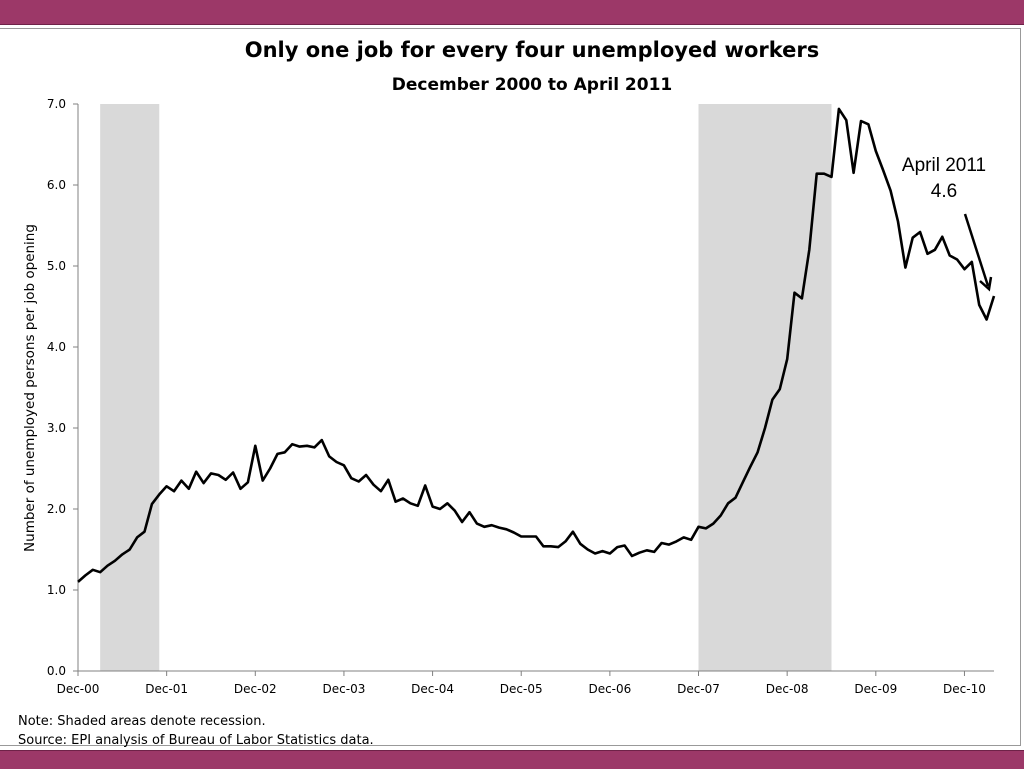 This screenshot has height=769, width=1024. I want to click on annotation-line-2: 4.6, so click(944, 191).